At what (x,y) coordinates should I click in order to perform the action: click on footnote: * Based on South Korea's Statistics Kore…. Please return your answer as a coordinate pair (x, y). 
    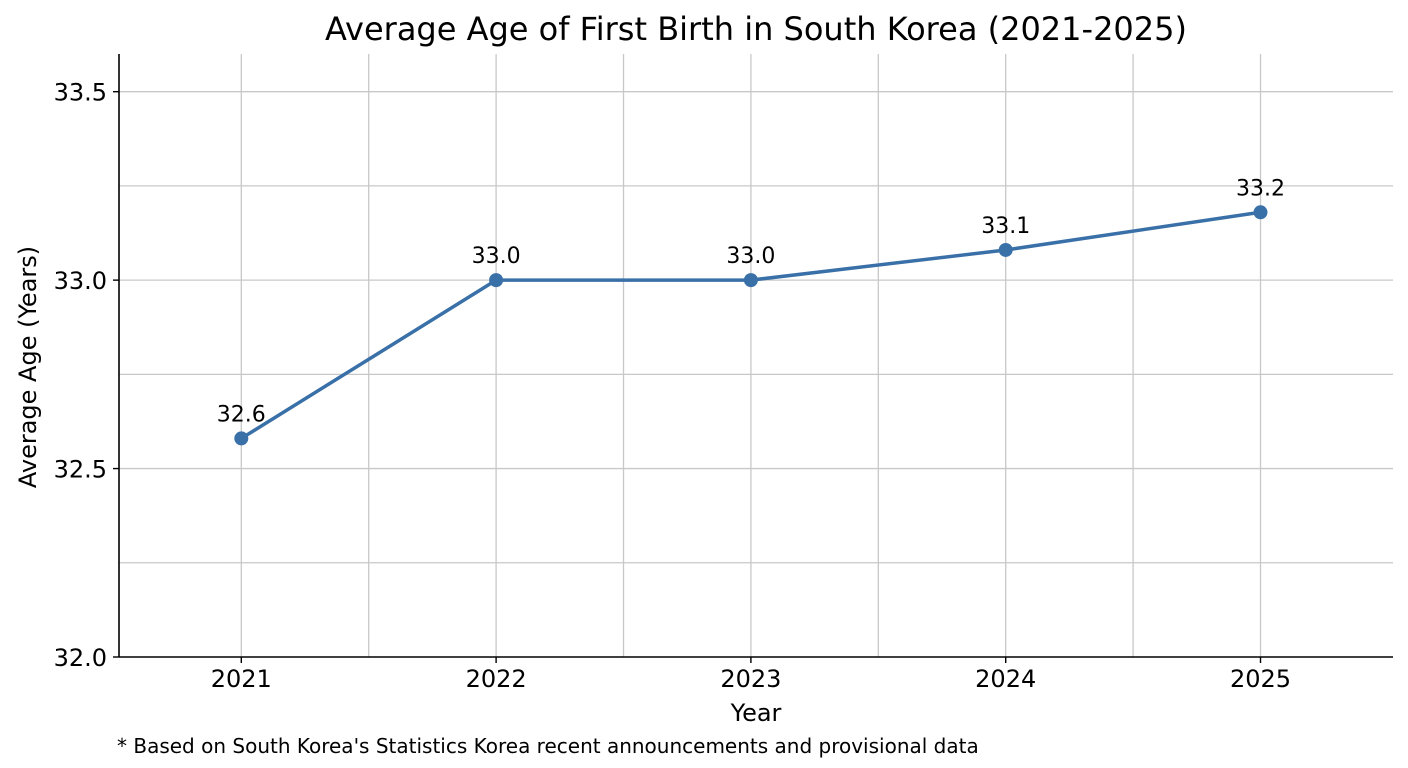
    Looking at the image, I should click on (548, 746).